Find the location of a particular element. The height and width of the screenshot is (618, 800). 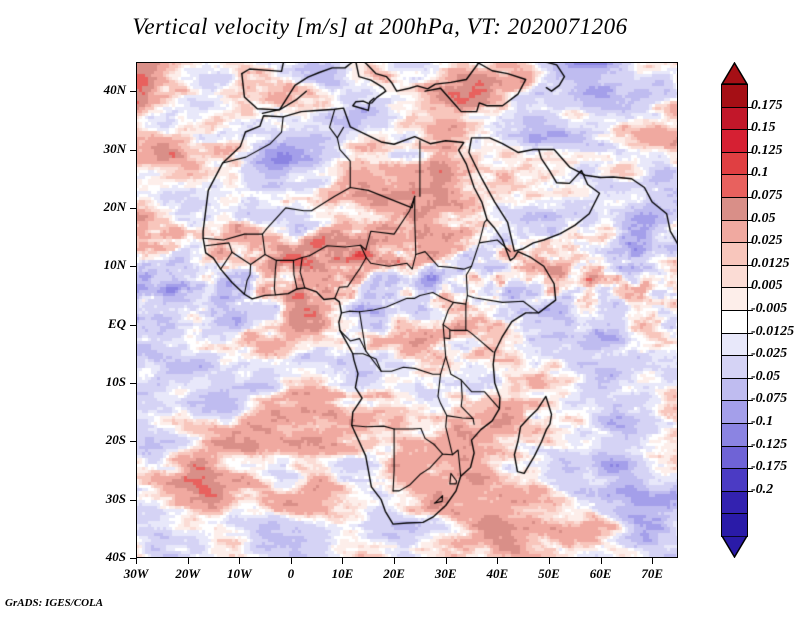

colorbar-label: 0.15 is located at coordinates (763, 128).